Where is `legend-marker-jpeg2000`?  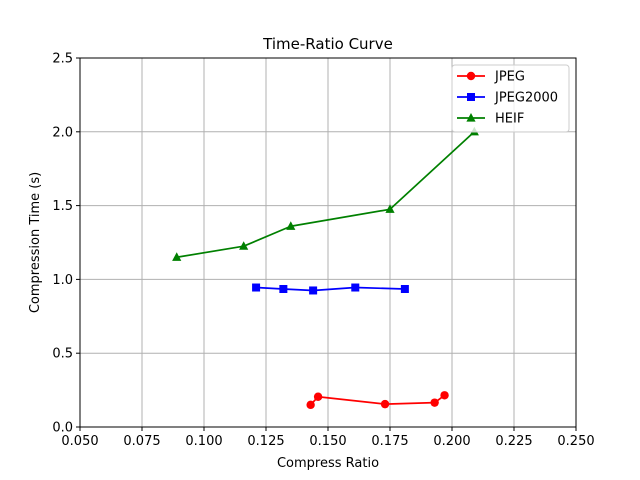 legend-marker-jpeg2000 is located at coordinates (471, 97).